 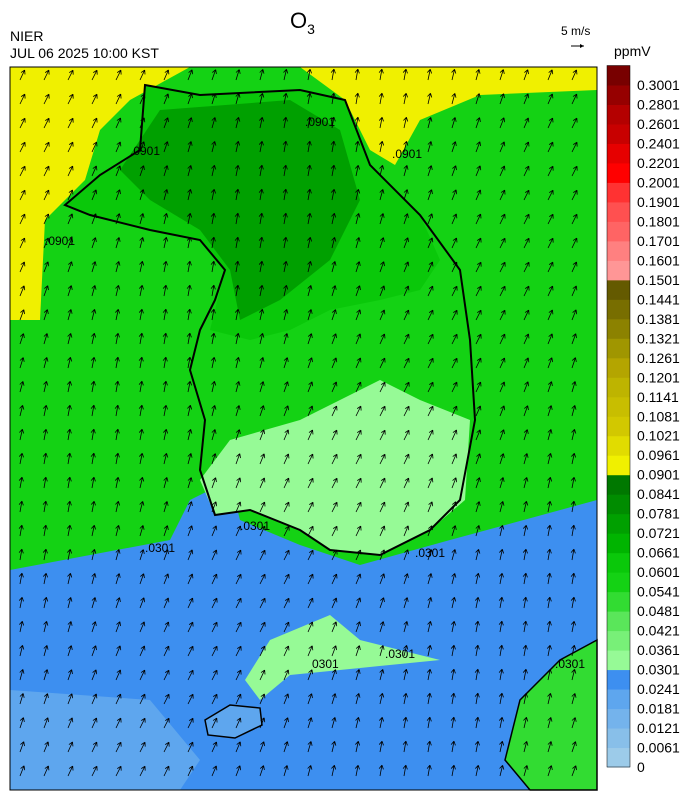 What do you see at coordinates (658, 299) in the screenshot?
I see `colorbar-tick-label: 0.1441` at bounding box center [658, 299].